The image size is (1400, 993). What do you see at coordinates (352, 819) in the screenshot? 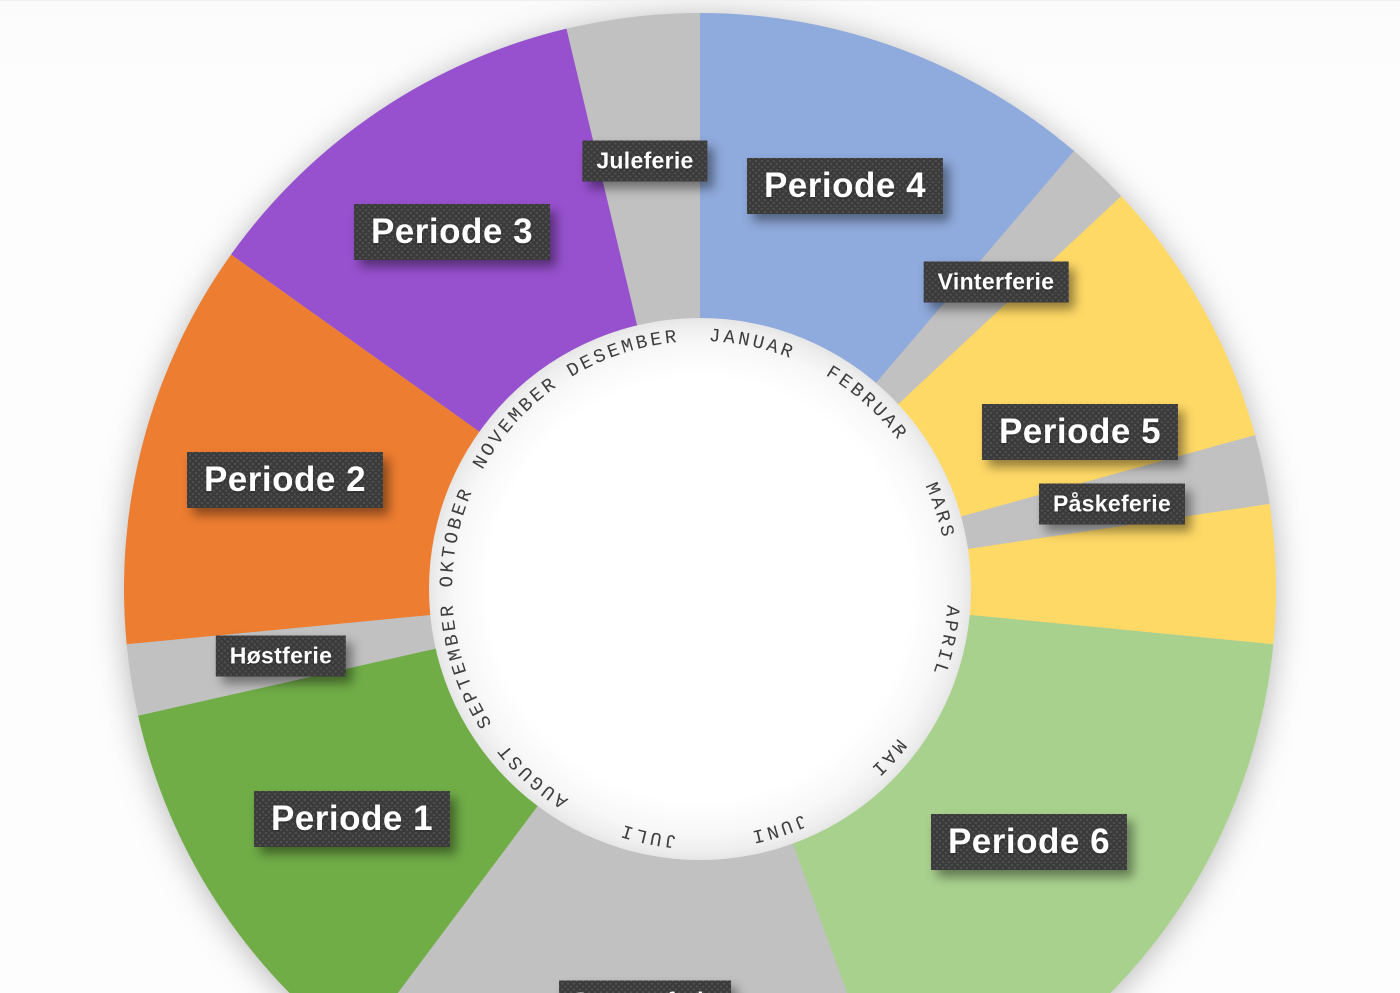
I see `label-periode-1: Periode 1` at bounding box center [352, 819].